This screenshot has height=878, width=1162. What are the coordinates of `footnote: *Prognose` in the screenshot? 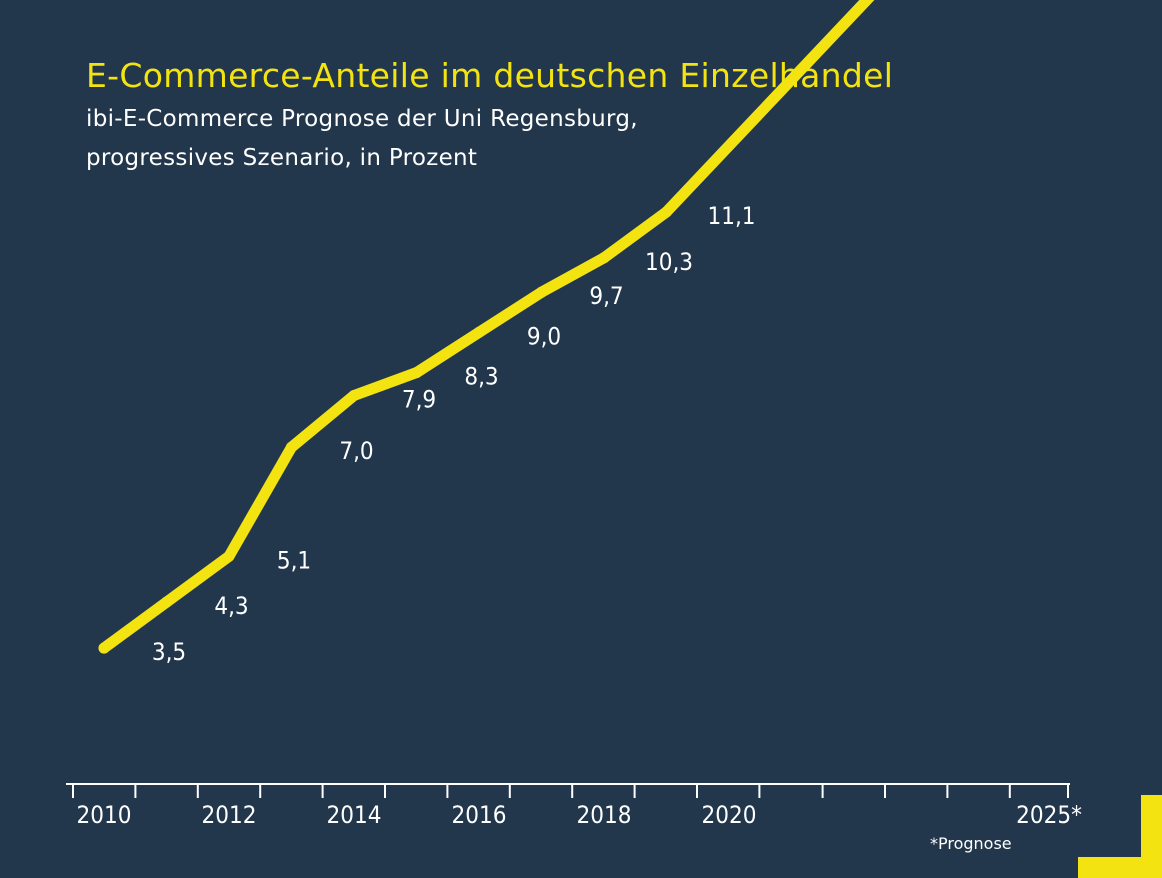 It's located at (971, 843).